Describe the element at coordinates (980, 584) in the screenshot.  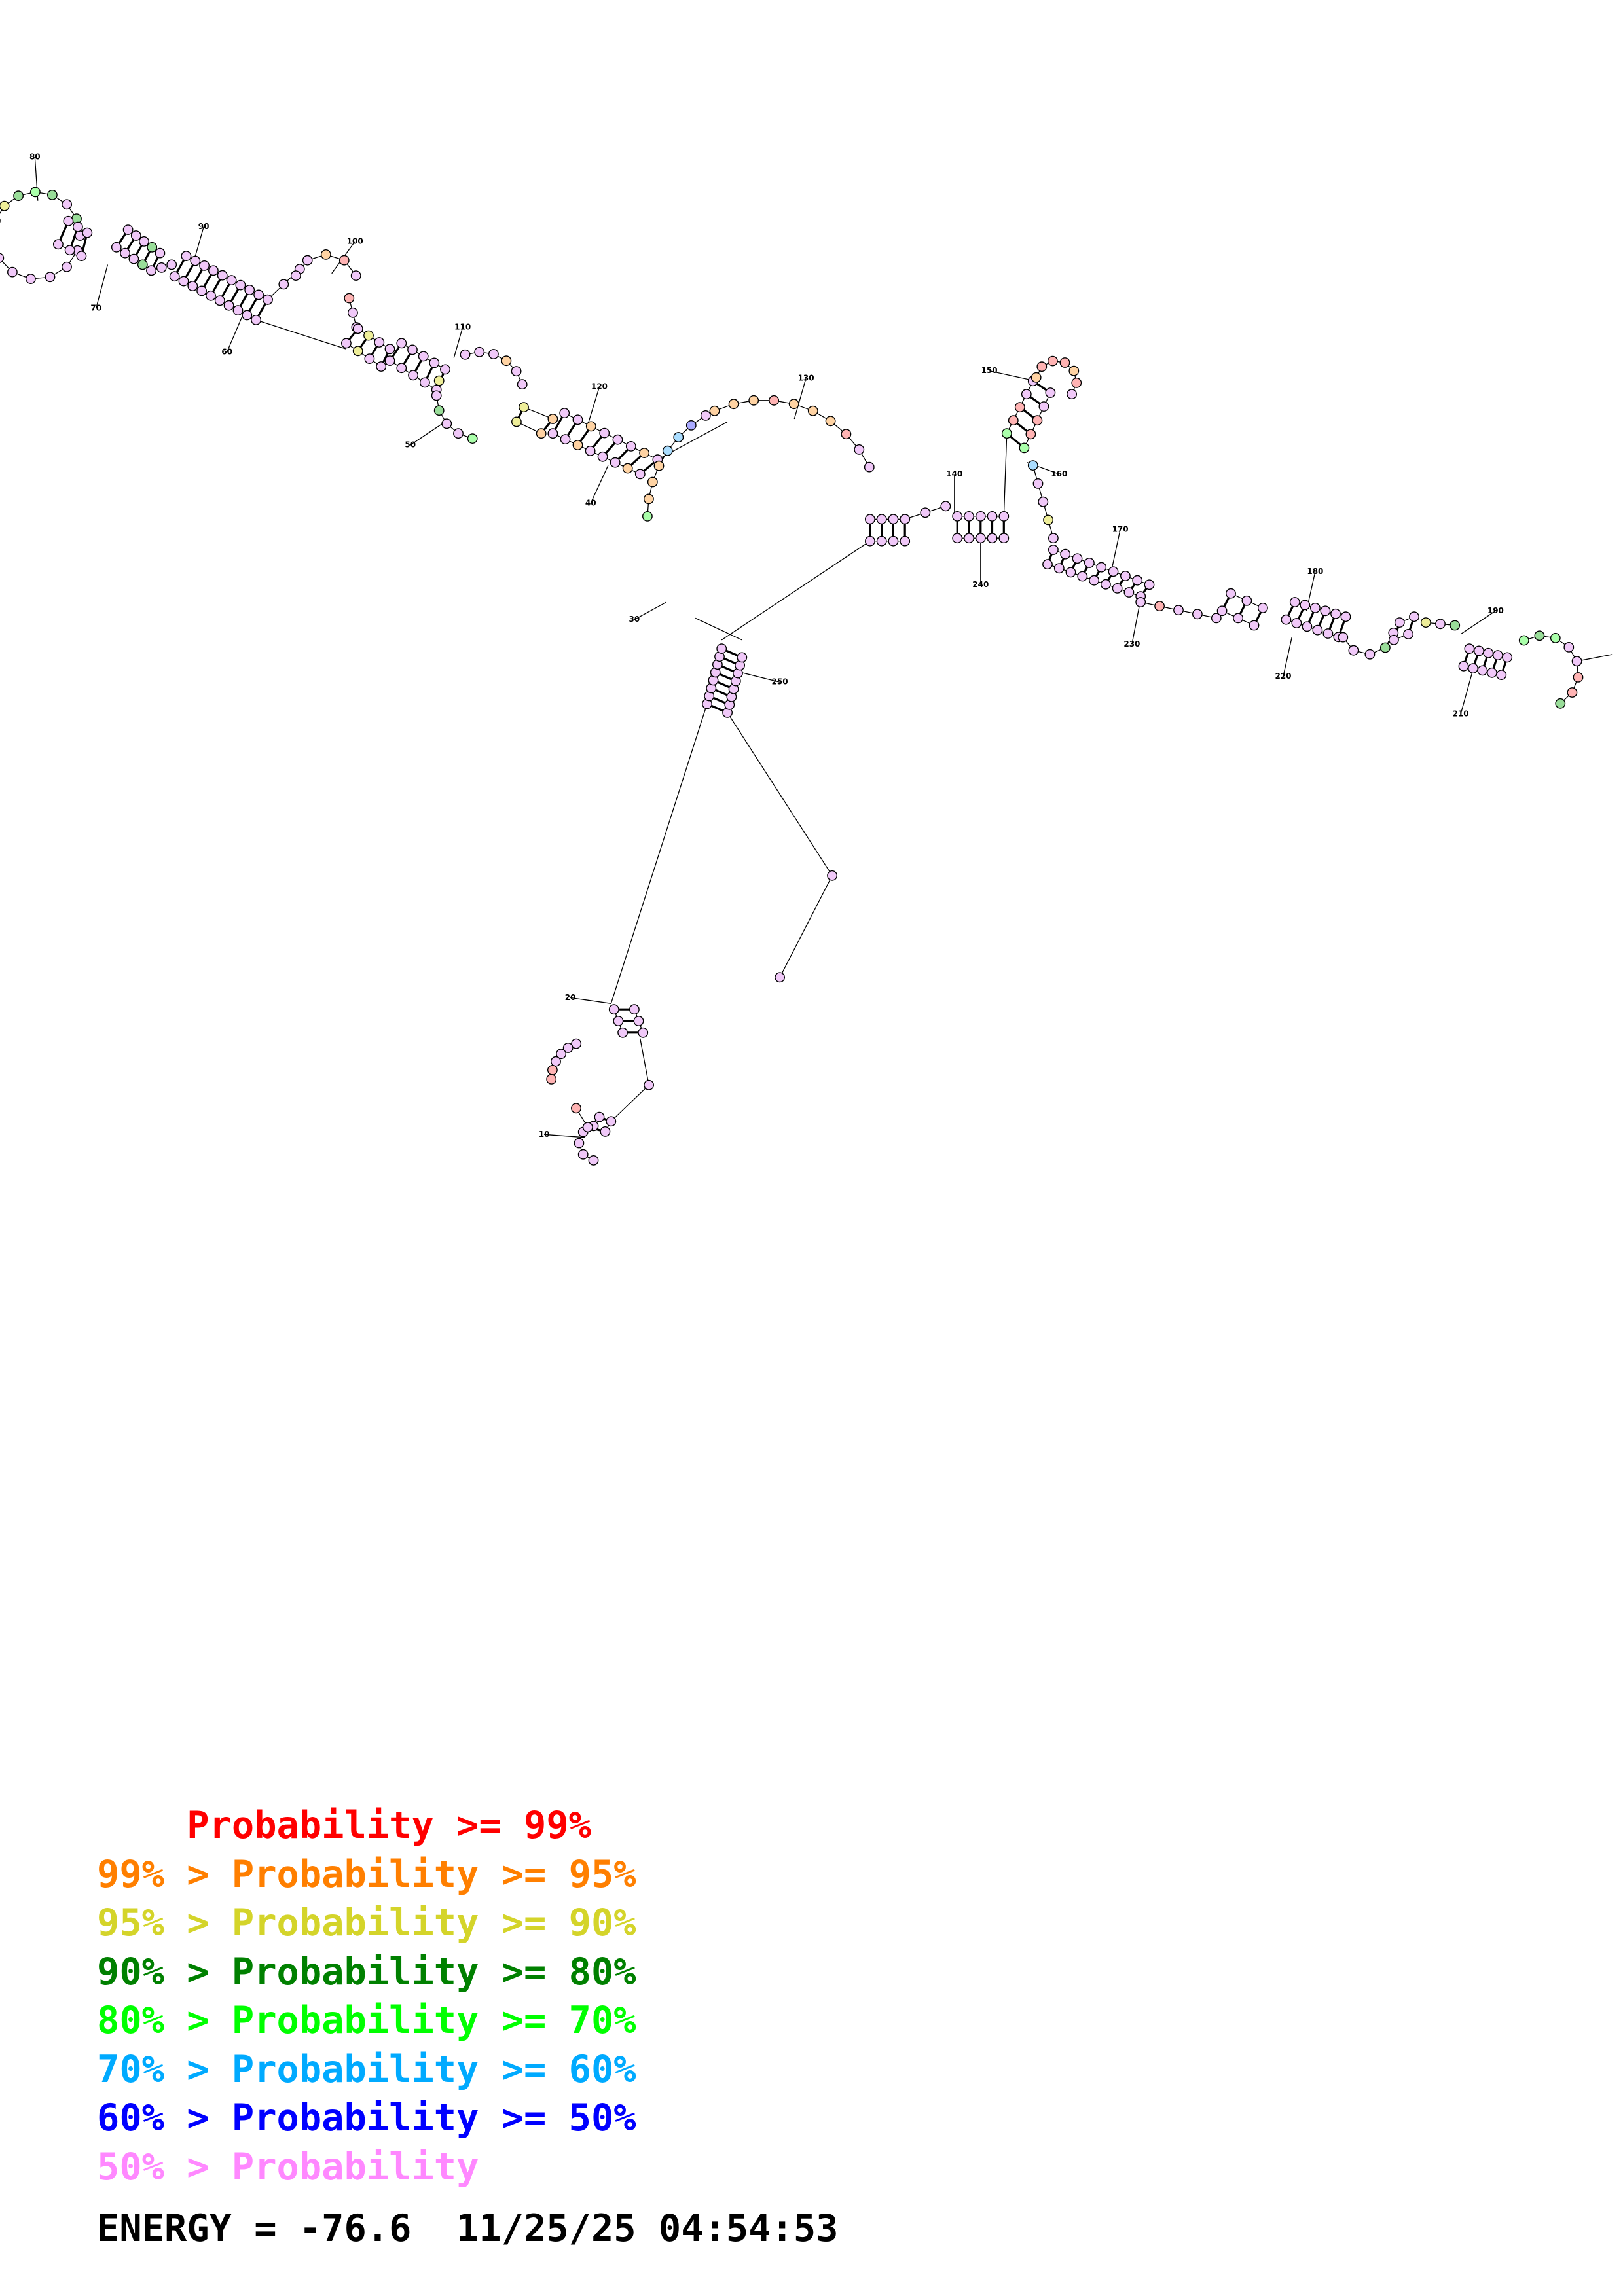
I see `position-label: 240` at that location.